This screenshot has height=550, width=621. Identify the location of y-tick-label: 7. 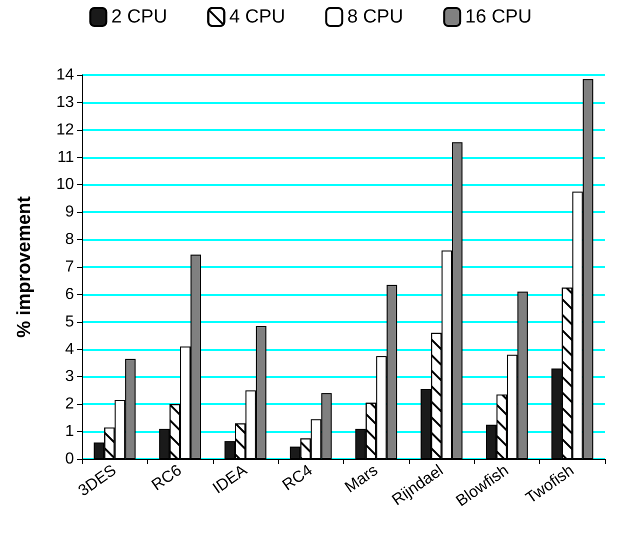
(69, 267).